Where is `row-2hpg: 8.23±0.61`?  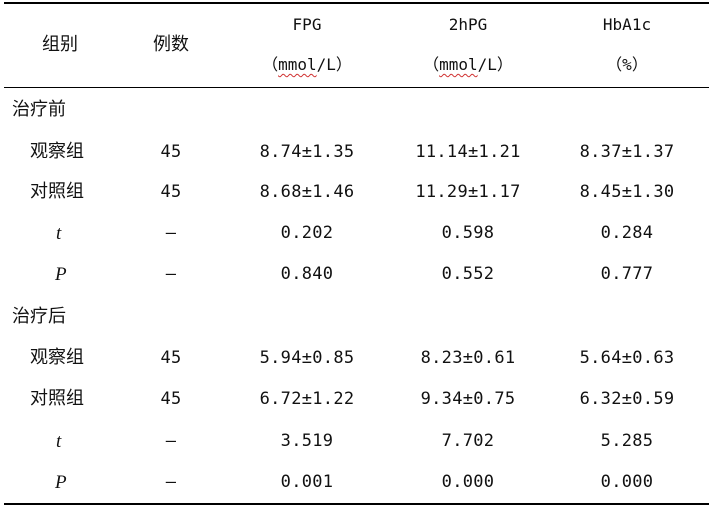
row-2hpg: 8.23±0.61 is located at coordinates (468, 358).